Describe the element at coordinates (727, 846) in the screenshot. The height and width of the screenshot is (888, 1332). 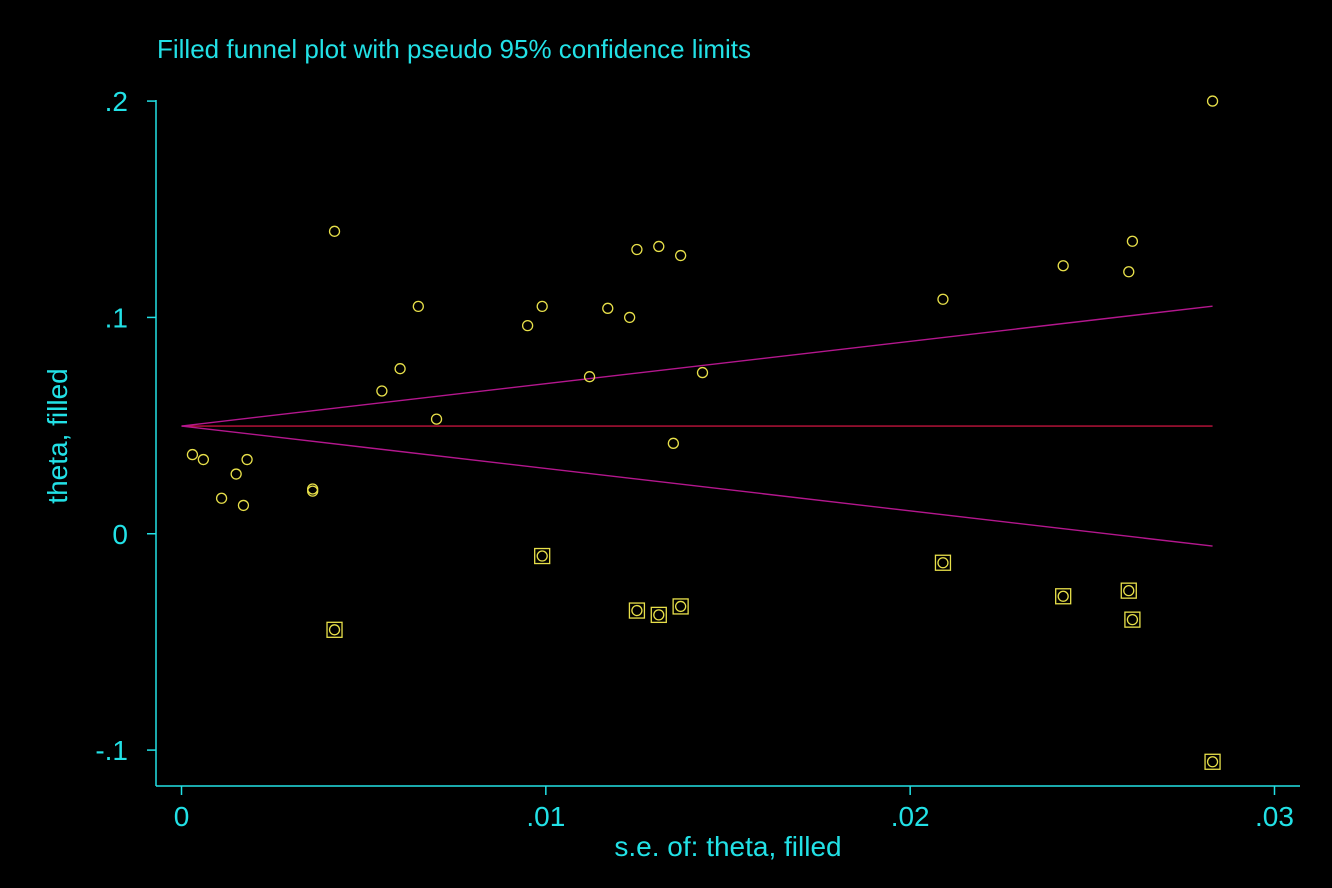
I see `x-axis-title: s.e. of: theta, filled` at that location.